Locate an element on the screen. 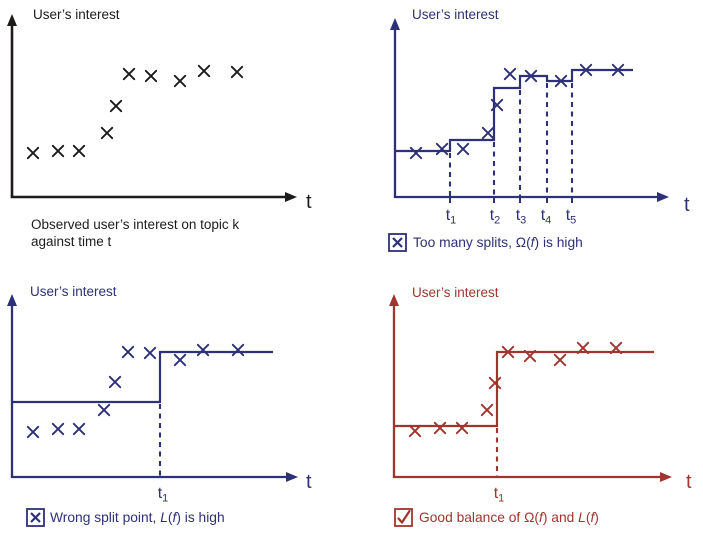 The height and width of the screenshot is (534, 703). caption-text: Wrong split point, L(f) is high is located at coordinates (137, 517).